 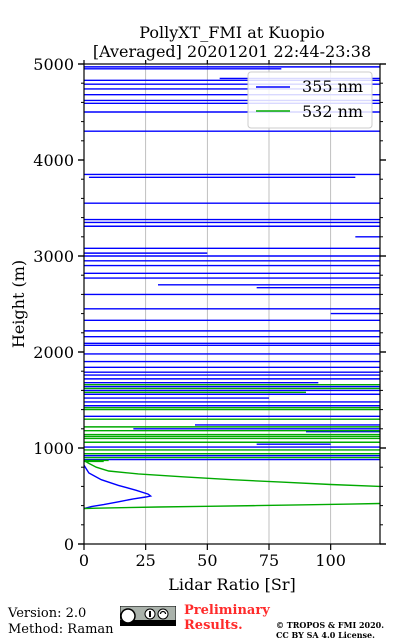 What do you see at coordinates (47, 613) in the screenshot?
I see `version-text: Version: 2.0` at bounding box center [47, 613].